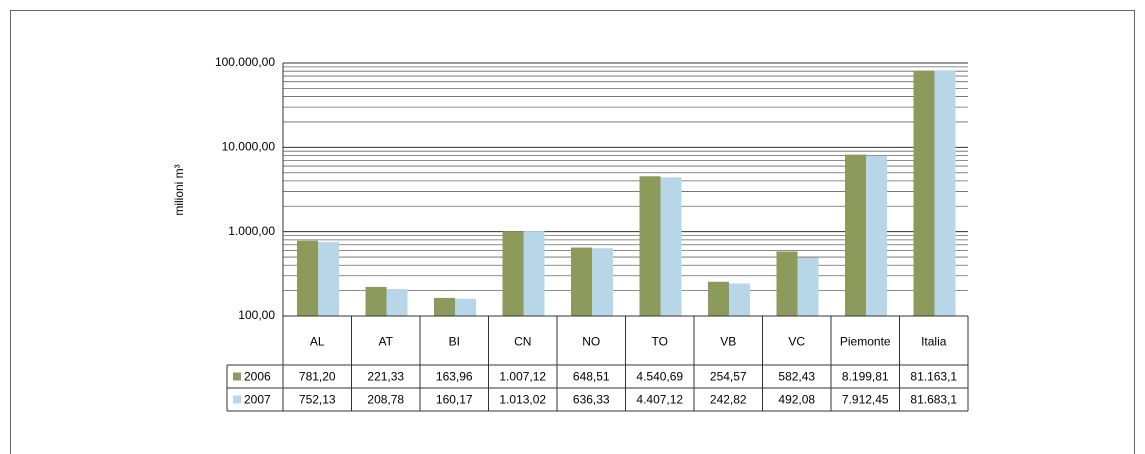 This screenshot has width=1145, height=454. Describe the element at coordinates (454, 342) in the screenshot. I see `x-tick-label: BI` at that location.